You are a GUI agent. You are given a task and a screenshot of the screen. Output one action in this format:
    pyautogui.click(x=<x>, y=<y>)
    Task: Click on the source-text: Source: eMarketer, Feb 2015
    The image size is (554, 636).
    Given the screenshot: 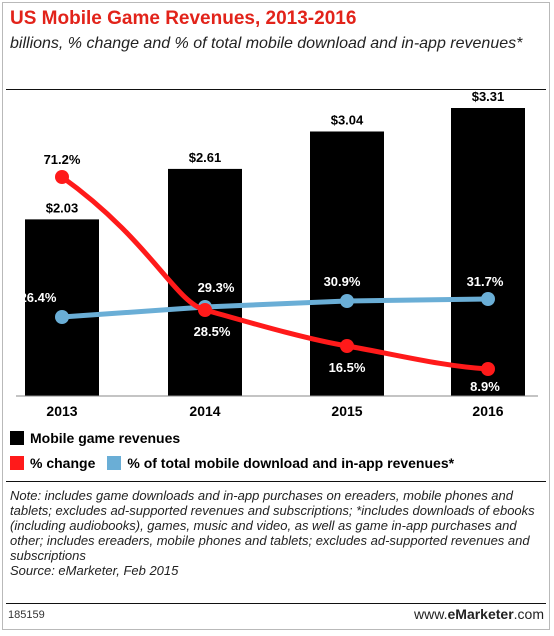 What is the action you would take?
    pyautogui.click(x=94, y=570)
    